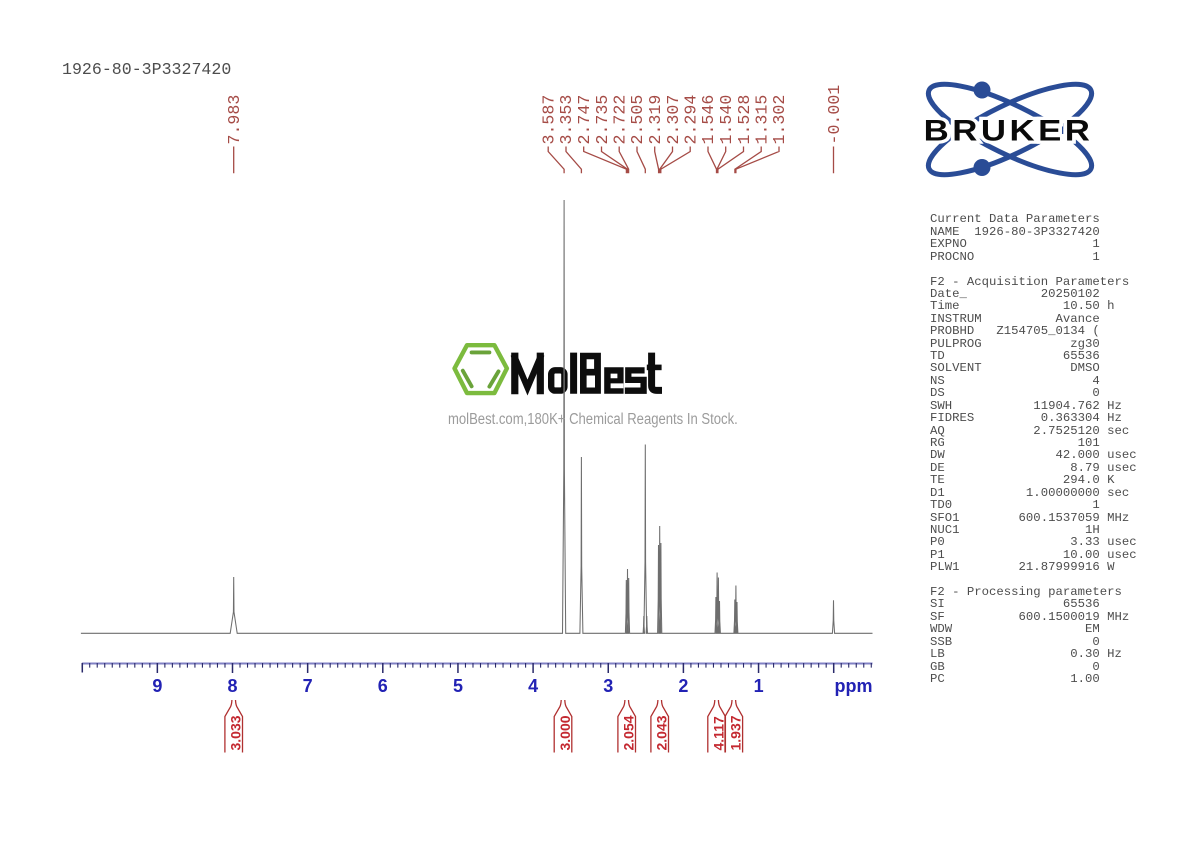 This screenshot has width=1190, height=842. What do you see at coordinates (458, 686) in the screenshot?
I see `svg-text: 5` at bounding box center [458, 686].